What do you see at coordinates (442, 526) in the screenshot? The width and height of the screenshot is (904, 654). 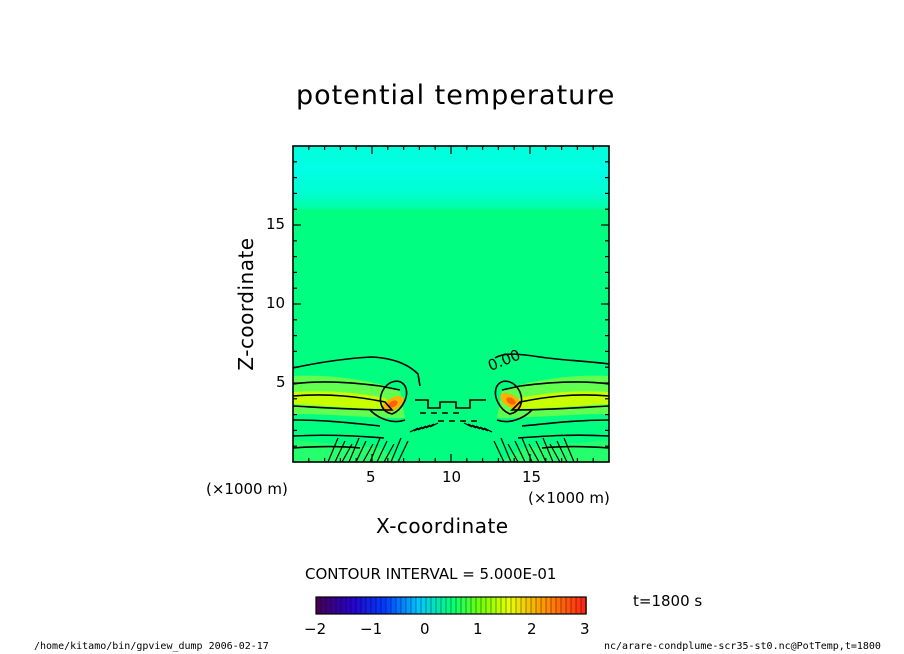 I see `x-axis-label: X-coordinate` at bounding box center [442, 526].